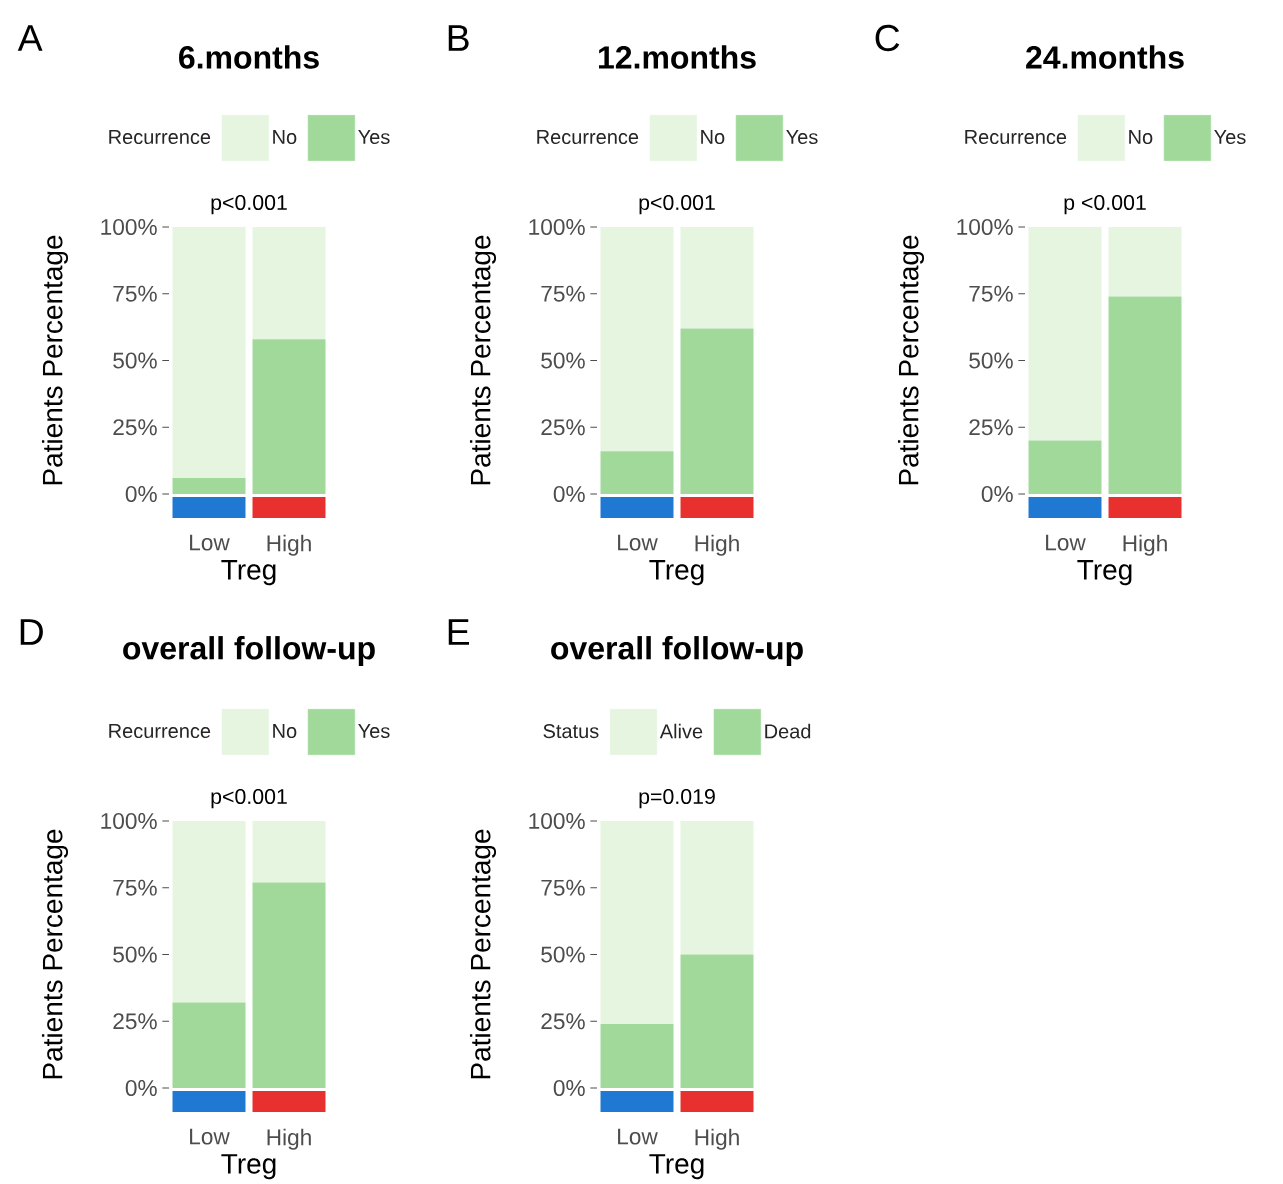  What do you see at coordinates (459, 632) in the screenshot?
I see `text: E` at bounding box center [459, 632].